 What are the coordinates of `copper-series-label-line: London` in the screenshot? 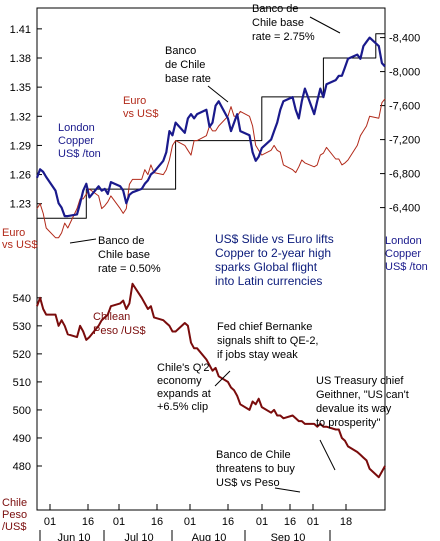 It's located at (76, 128).